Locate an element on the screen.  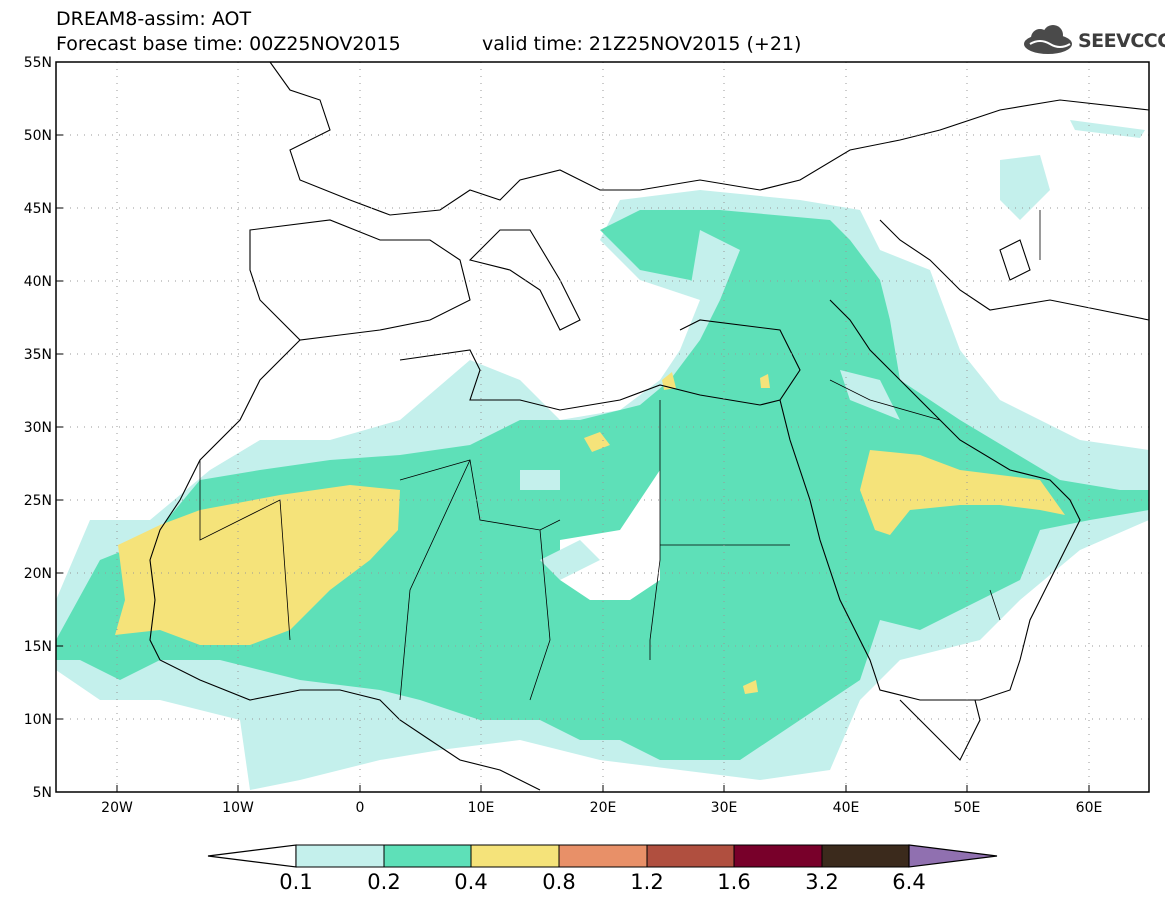
lon-label: 60E is located at coordinates (1089, 808).